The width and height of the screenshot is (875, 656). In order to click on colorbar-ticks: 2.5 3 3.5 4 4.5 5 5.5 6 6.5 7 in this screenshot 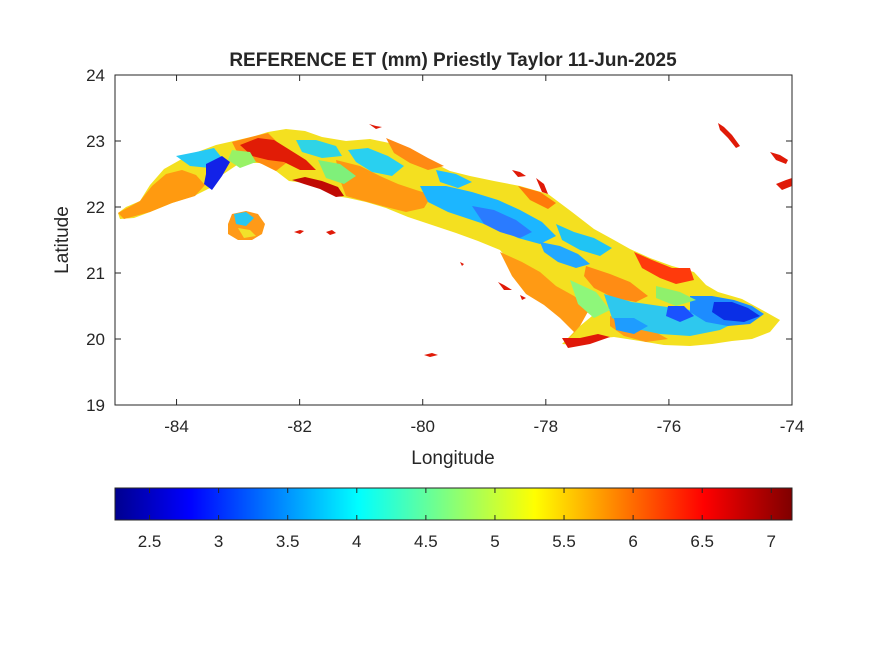, I will do `click(457, 519)`.